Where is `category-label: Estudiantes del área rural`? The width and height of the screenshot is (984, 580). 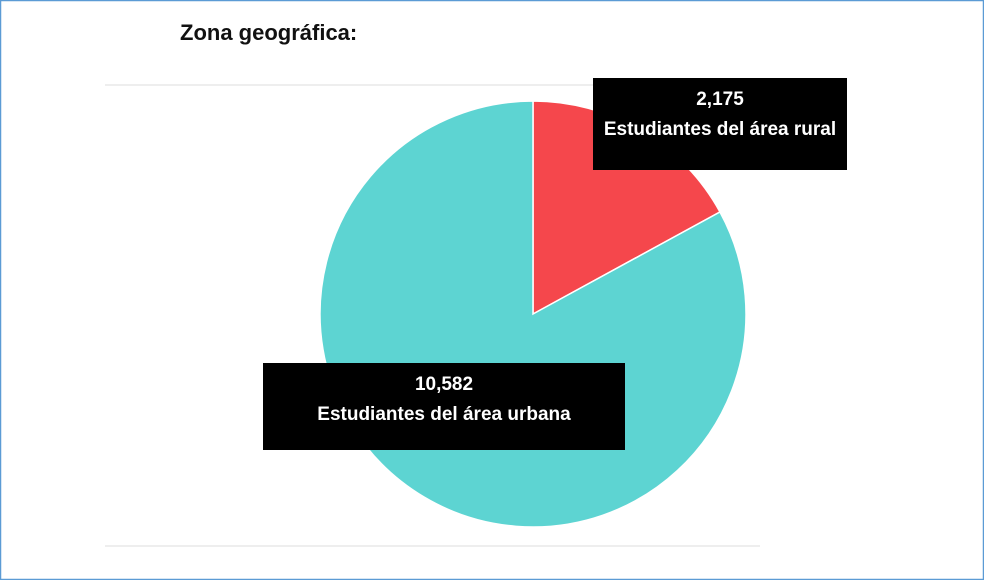
category-label: Estudiantes del área rural is located at coordinates (720, 129).